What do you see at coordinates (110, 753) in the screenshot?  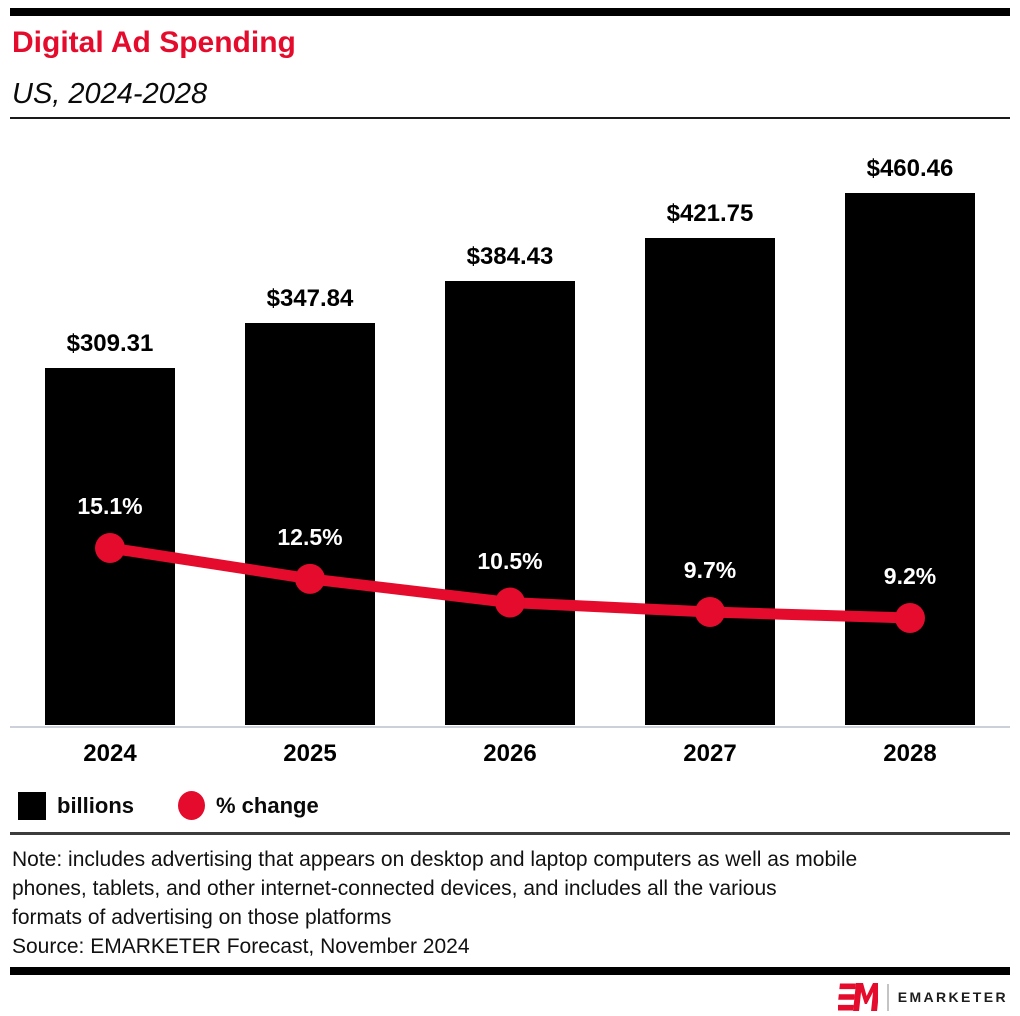 I see `x-axis-tick-label: 2024` at bounding box center [110, 753].